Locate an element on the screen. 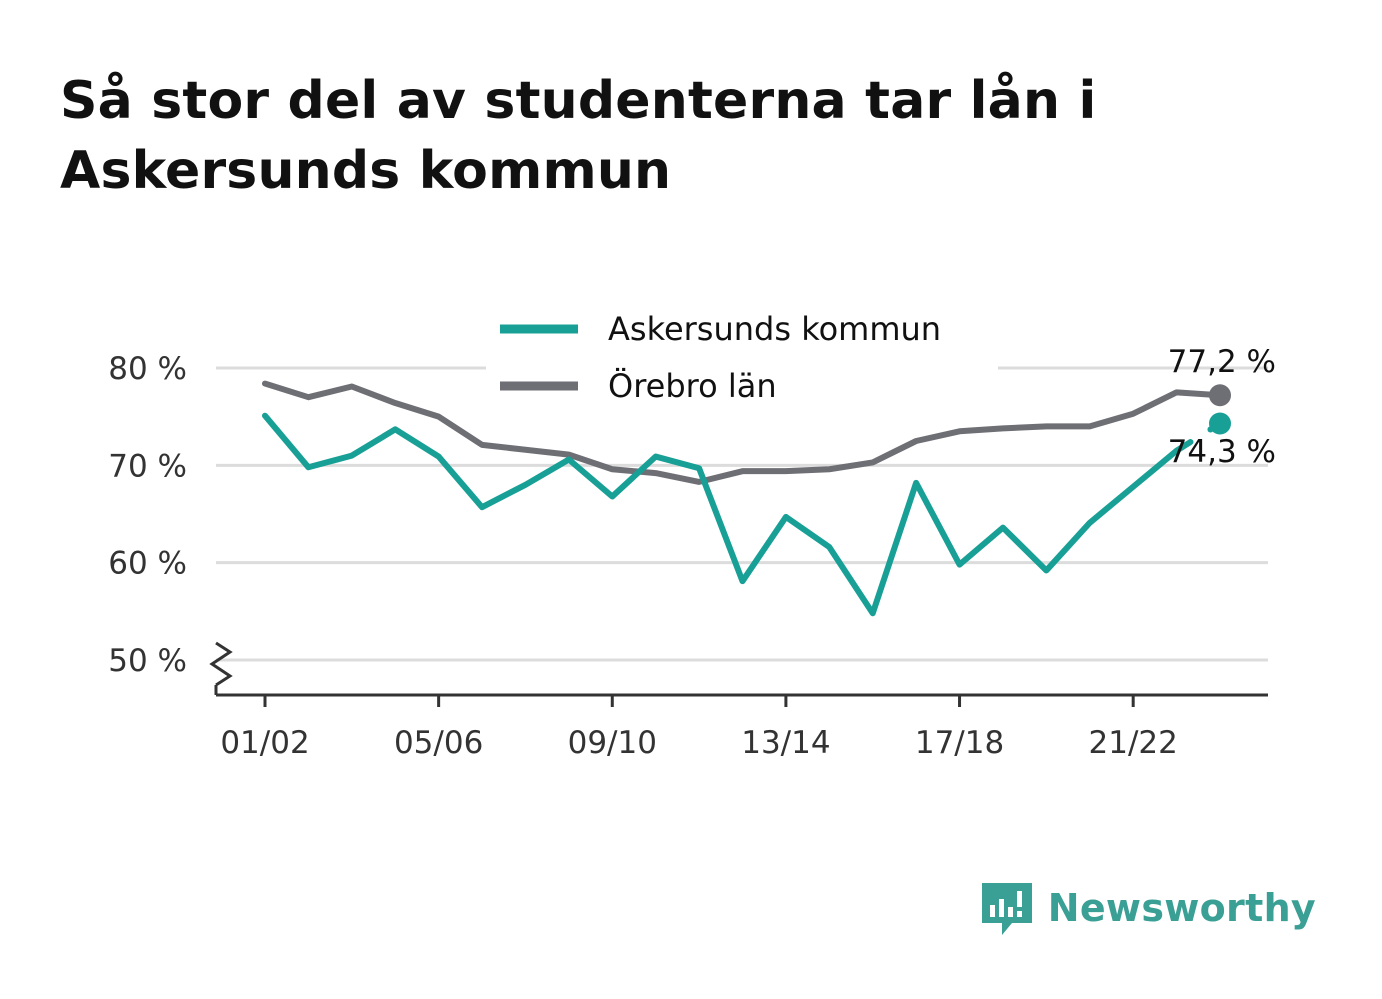 This screenshot has width=1382, height=999. x-tick-label: 05/06 is located at coordinates (438, 743).